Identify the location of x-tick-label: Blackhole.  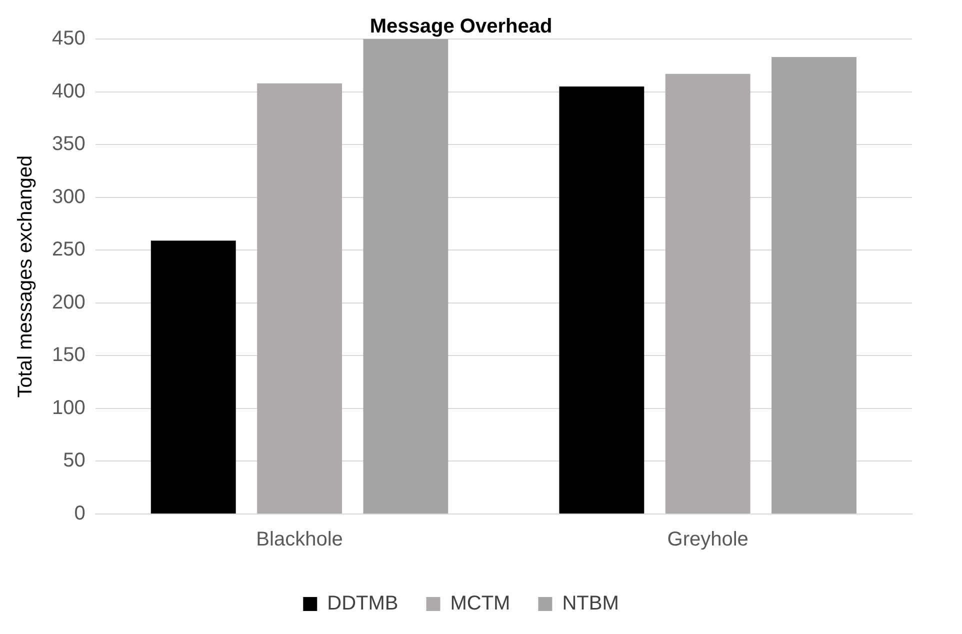
(299, 539).